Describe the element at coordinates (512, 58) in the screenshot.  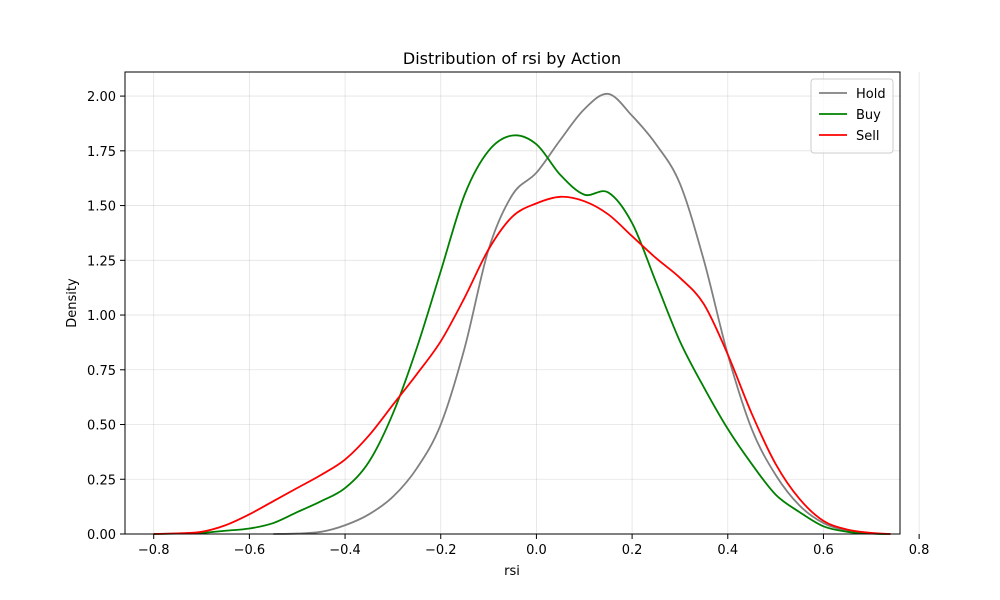
I see `chart-title: Distribution of rsi by Action` at that location.